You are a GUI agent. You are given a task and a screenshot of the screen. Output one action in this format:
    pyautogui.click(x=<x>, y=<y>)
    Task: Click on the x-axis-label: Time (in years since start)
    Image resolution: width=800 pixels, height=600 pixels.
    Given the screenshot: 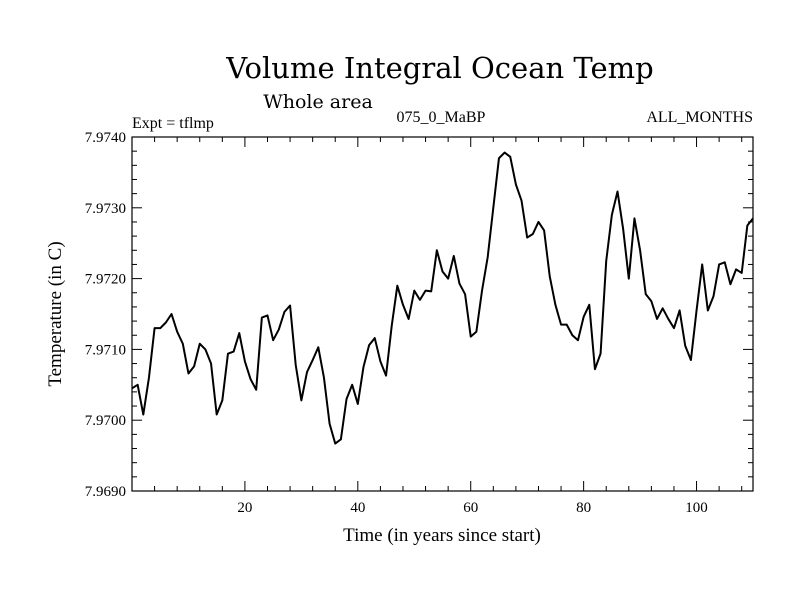 What is the action you would take?
    pyautogui.click(x=442, y=535)
    